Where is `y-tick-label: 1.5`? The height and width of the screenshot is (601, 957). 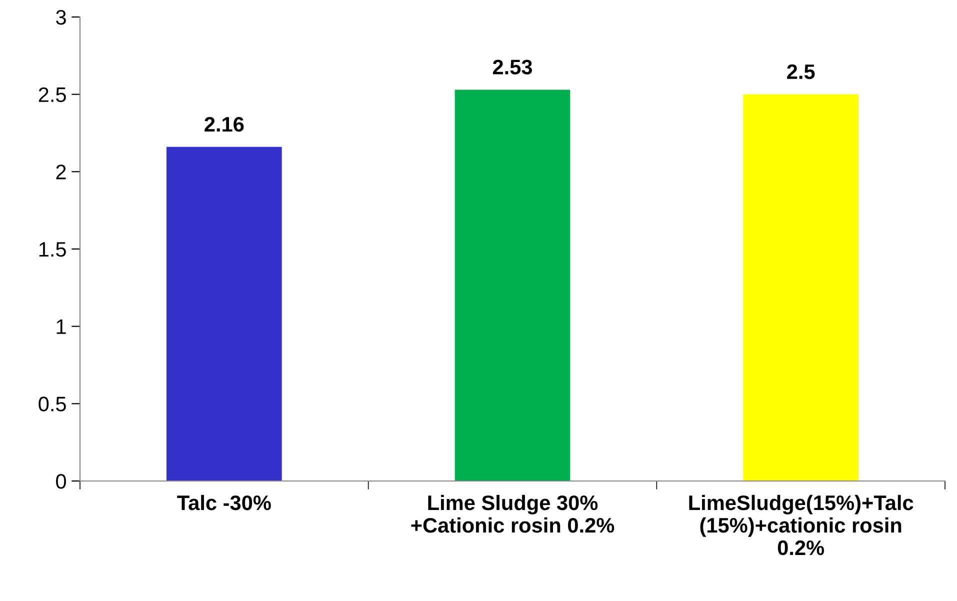
y-tick-label: 1.5 is located at coordinates (52, 249).